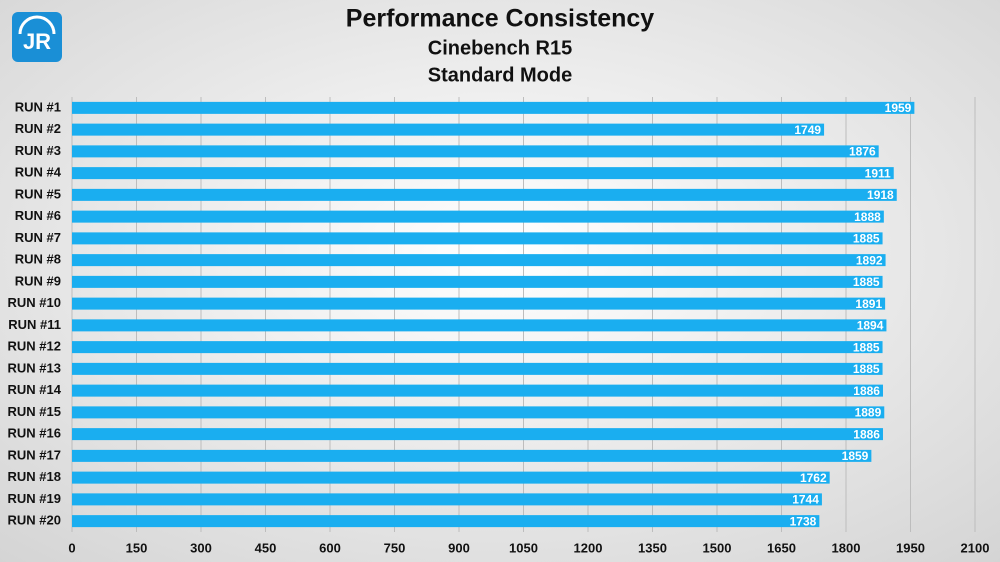 This screenshot has height=562, width=1000. I want to click on x-tick-label: 150, so click(137, 547).